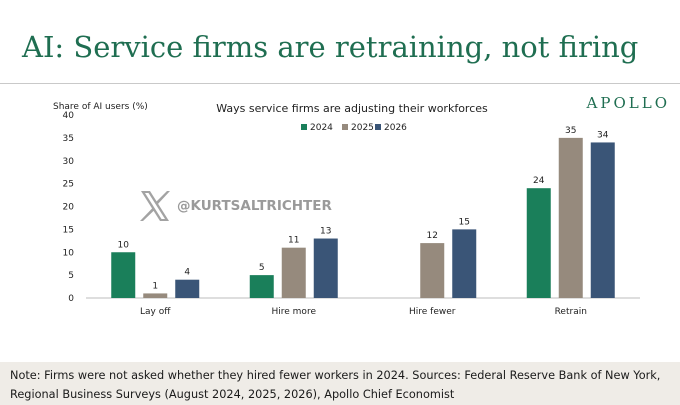 The image size is (680, 405). Describe the element at coordinates (187, 273) in the screenshot. I see `data-label: 4` at that location.